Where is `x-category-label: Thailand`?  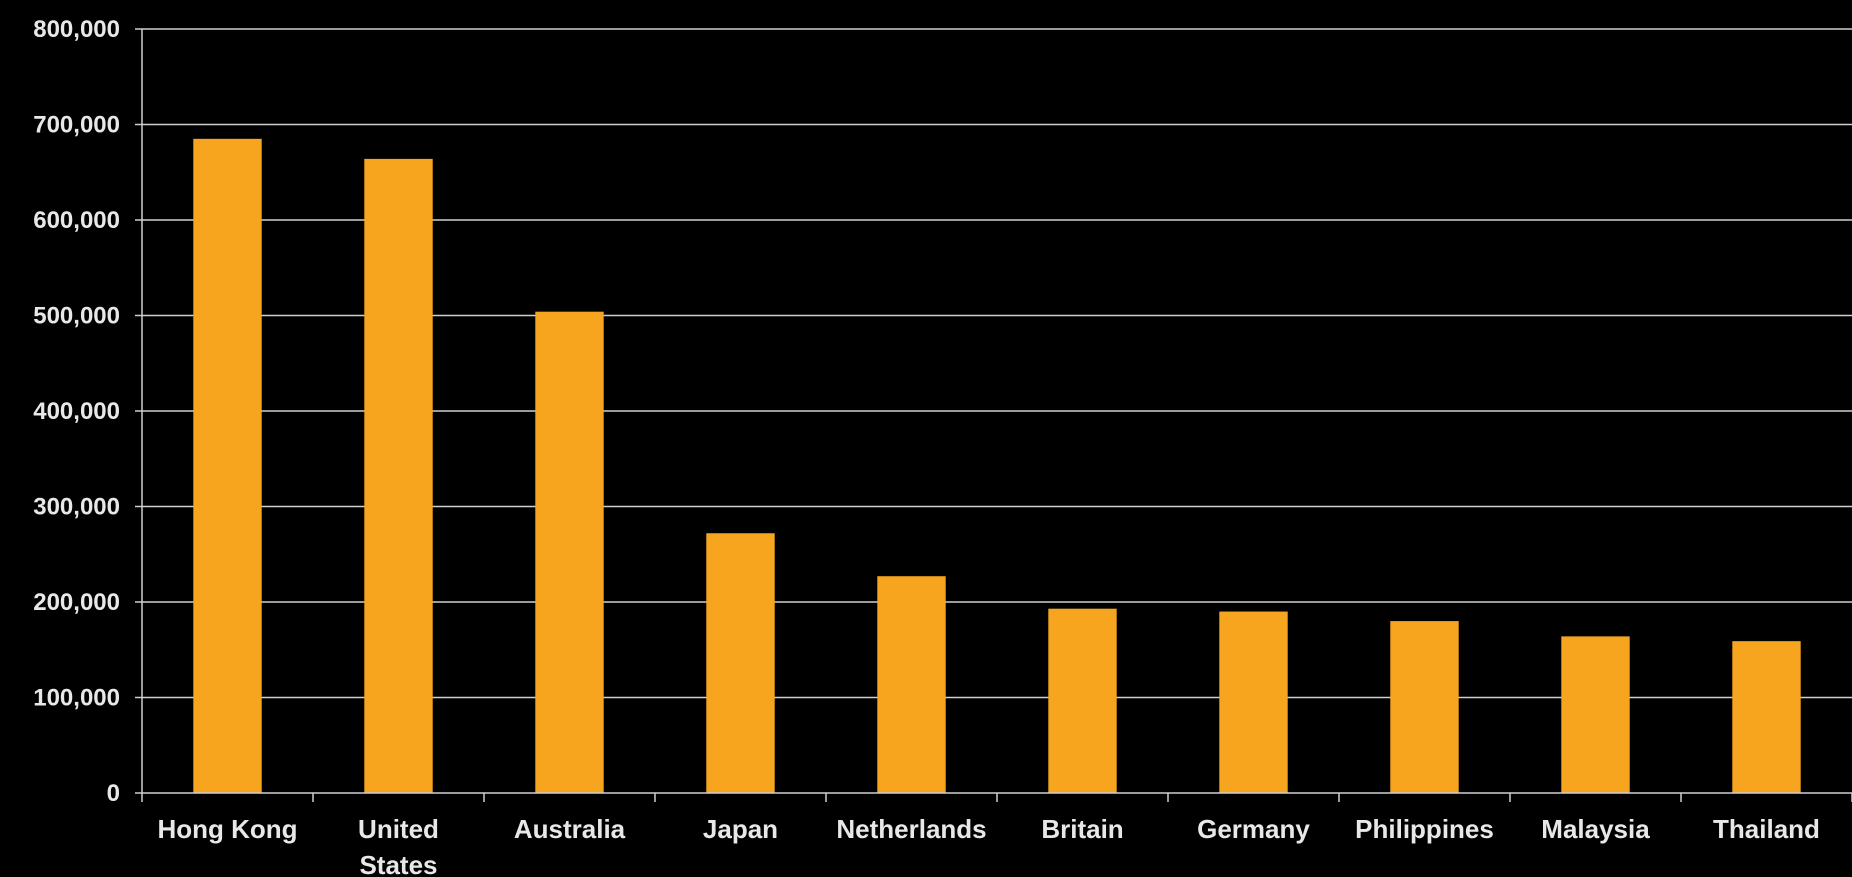 x-category-label: Thailand is located at coordinates (1766, 829).